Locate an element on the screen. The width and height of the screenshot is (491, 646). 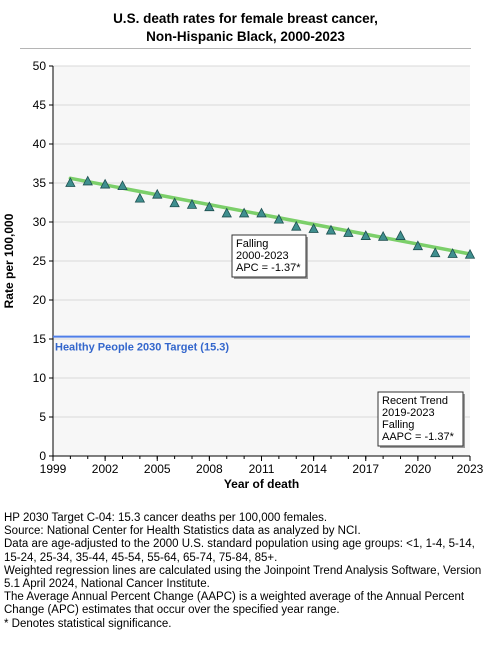
y-tick-label: 10 is located at coordinates (40, 378).